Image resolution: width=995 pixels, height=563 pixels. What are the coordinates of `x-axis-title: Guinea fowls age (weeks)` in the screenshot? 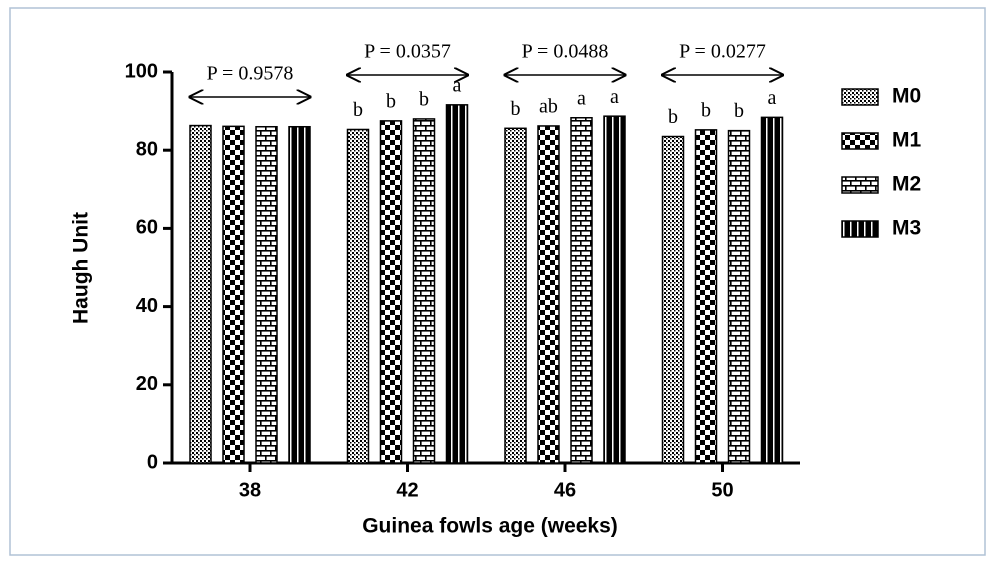 It's located at (490, 526).